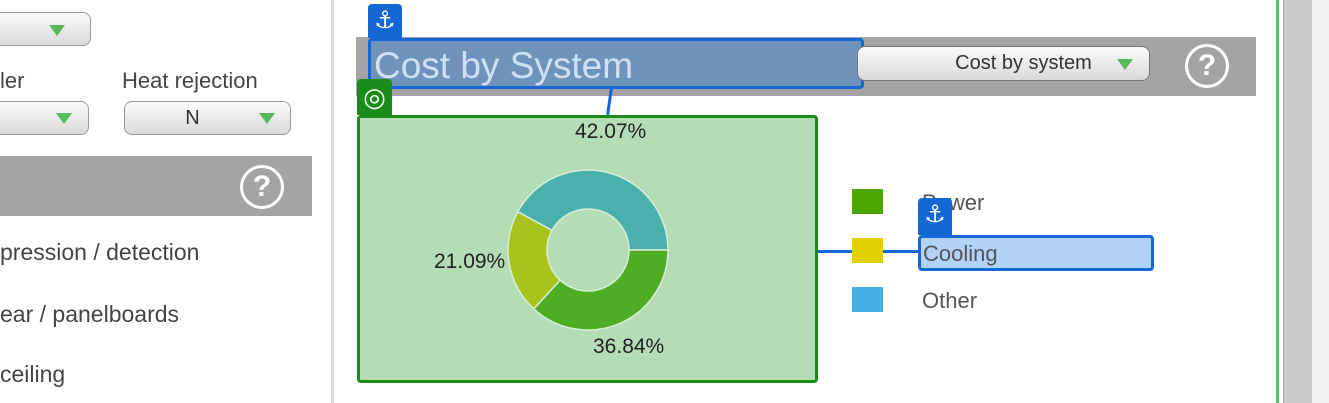 Image resolution: width=1329 pixels, height=403 pixels. Describe the element at coordinates (611, 131) in the screenshot. I see `data-label: 42.07%` at that location.